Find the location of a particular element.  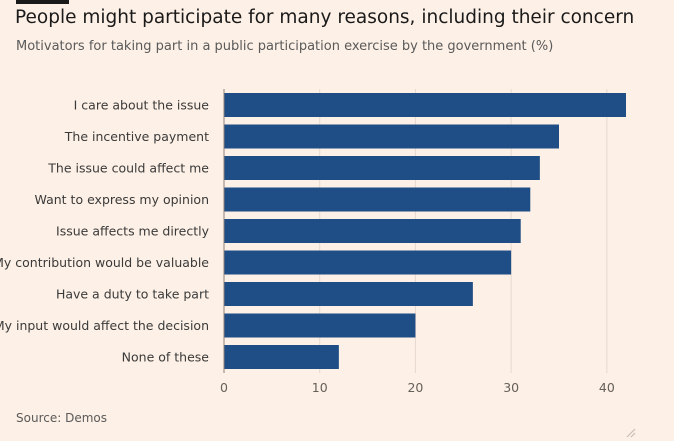

source-note: Source: Demos is located at coordinates (61, 418).